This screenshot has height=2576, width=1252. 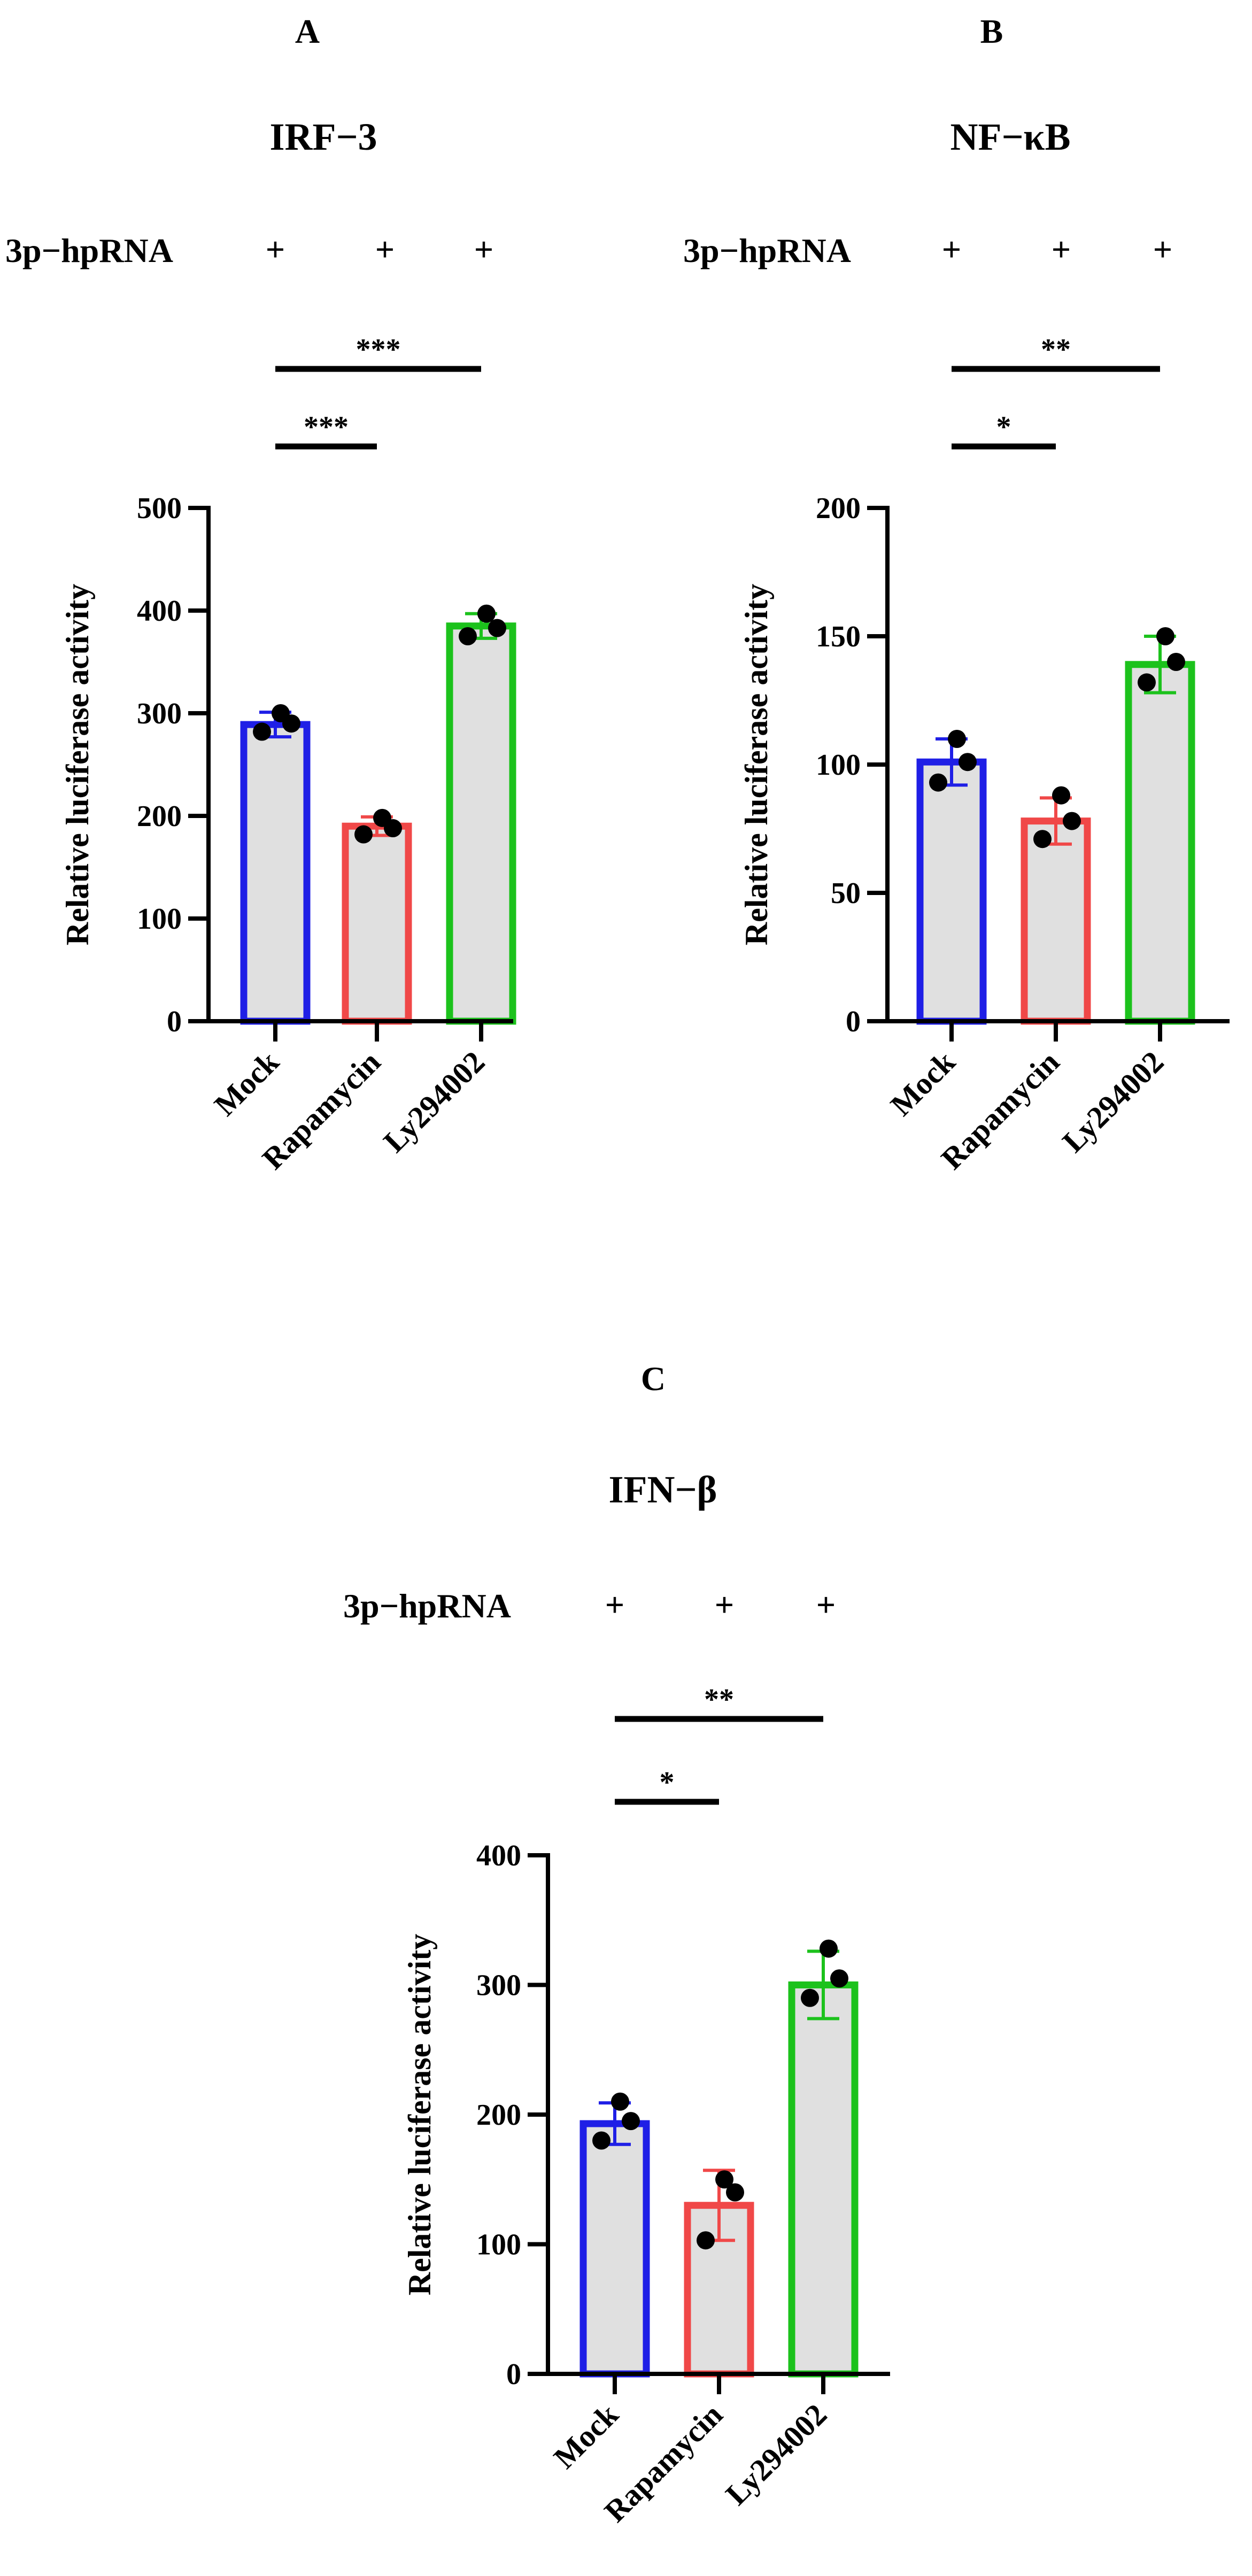 What do you see at coordinates (1010, 136) in the screenshot?
I see `panel-title: NF−κB` at bounding box center [1010, 136].